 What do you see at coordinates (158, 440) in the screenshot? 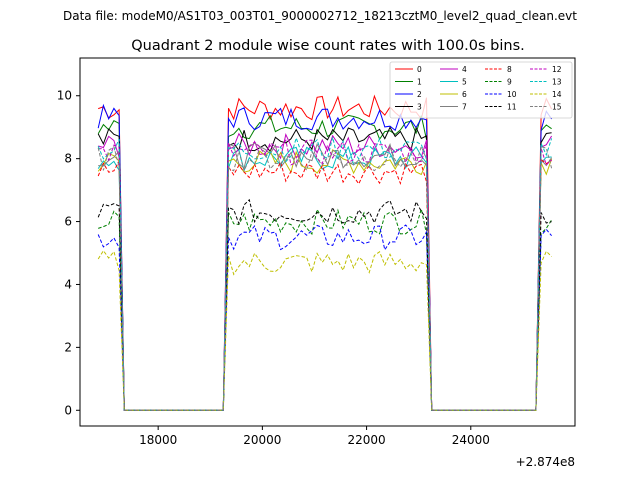
I see `x-tick-label: 18000` at bounding box center [158, 440].